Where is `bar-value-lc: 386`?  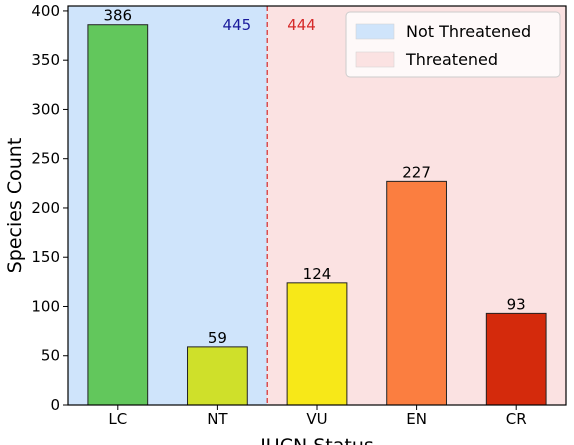
bar-value-lc: 386 is located at coordinates (117, 16).